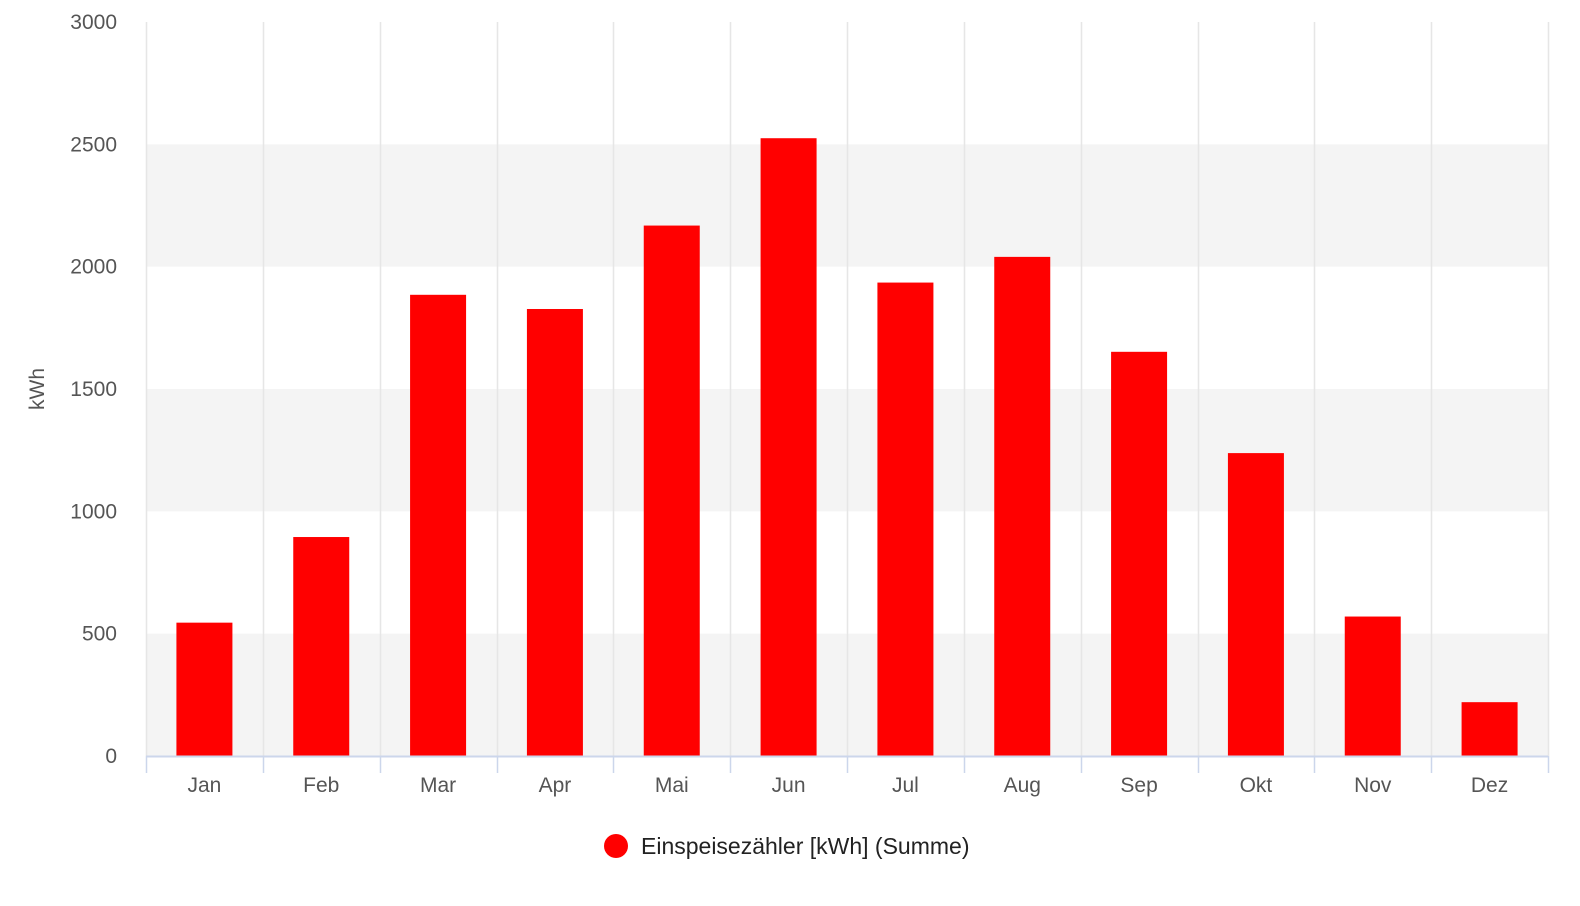 Image resolution: width=1580 pixels, height=906 pixels. What do you see at coordinates (1372, 686) in the screenshot?
I see `bar-nov` at bounding box center [1372, 686].